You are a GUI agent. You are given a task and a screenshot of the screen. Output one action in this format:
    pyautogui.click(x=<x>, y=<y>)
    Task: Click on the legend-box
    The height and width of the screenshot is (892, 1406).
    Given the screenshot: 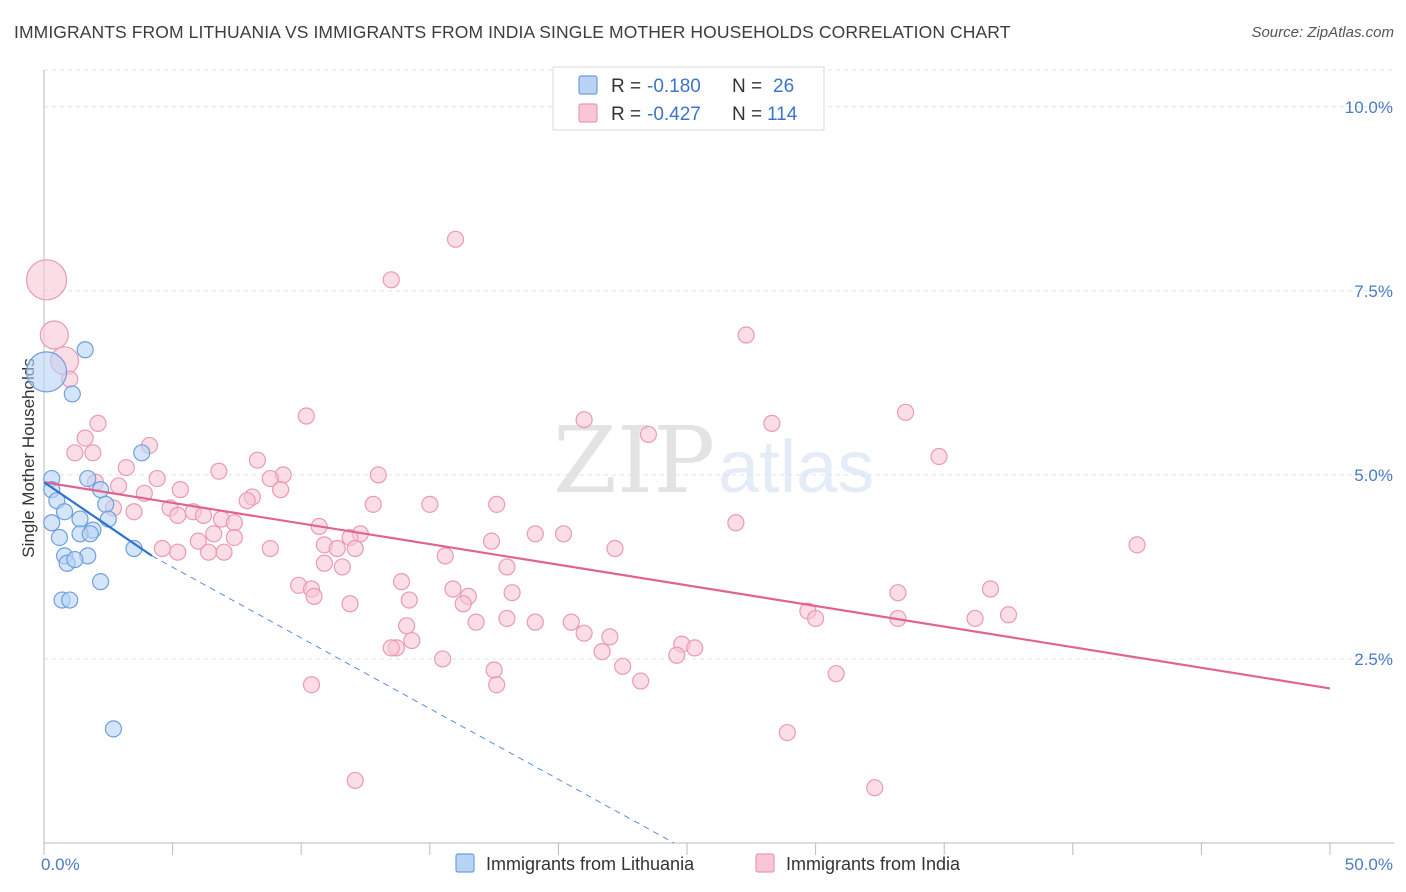 What is the action you would take?
    pyautogui.click(x=688, y=98)
    